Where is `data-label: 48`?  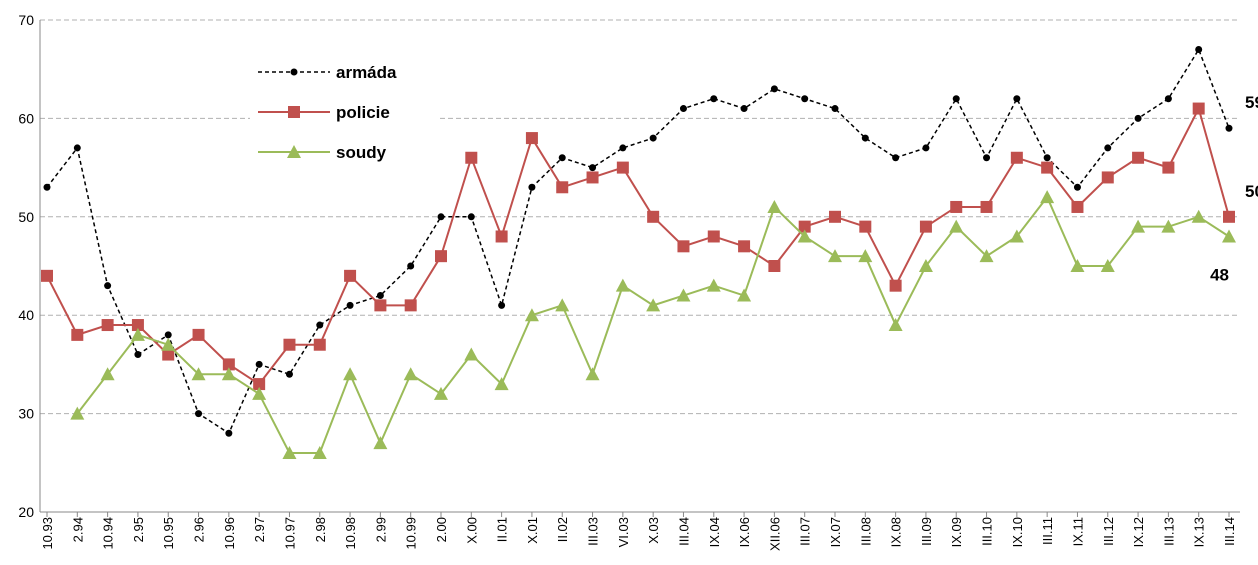 data-label: 48 is located at coordinates (1219, 274).